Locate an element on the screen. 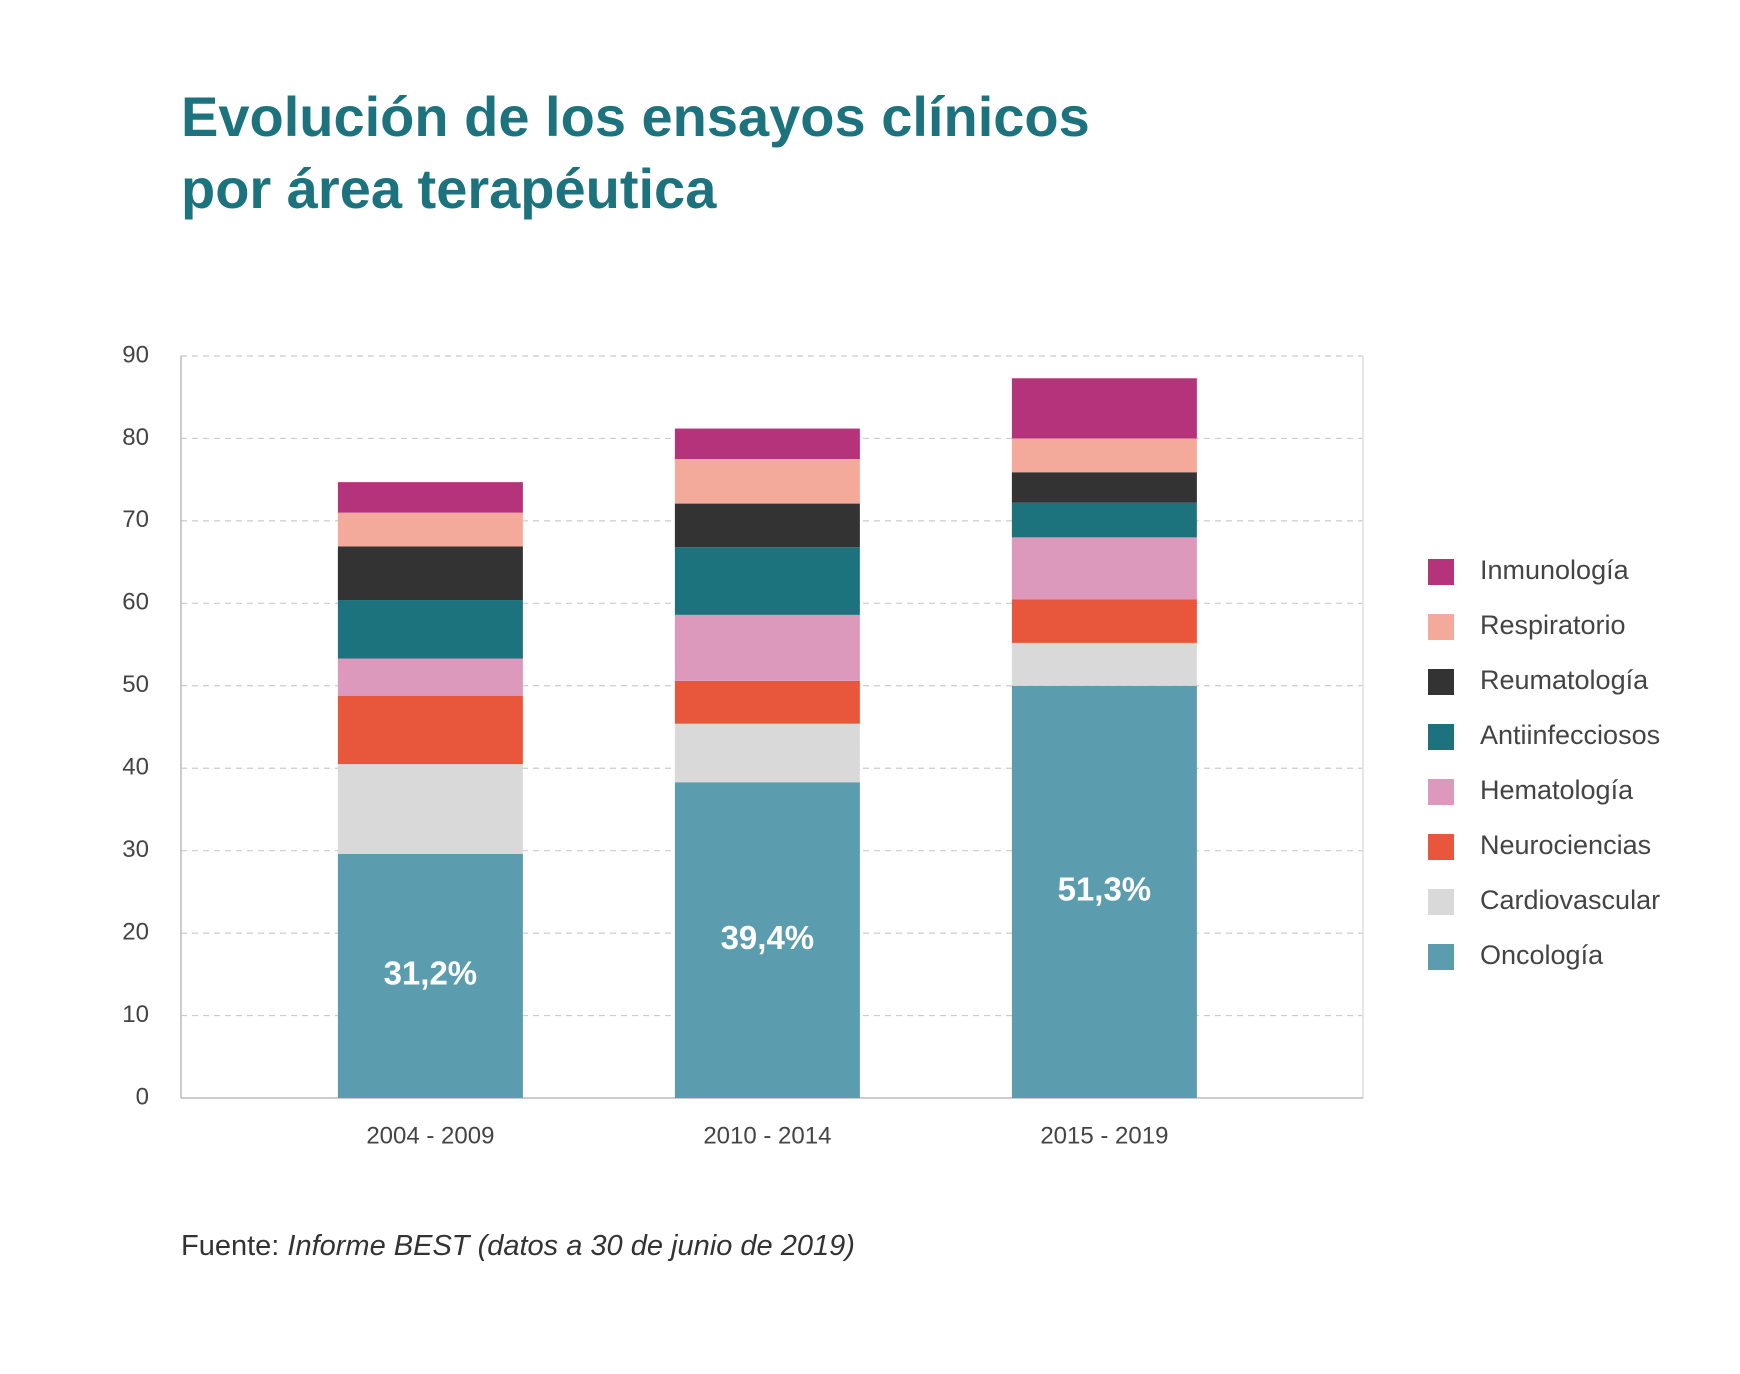 The width and height of the screenshot is (1740, 1374). chart-title: por área terapéutica is located at coordinates (449, 188).